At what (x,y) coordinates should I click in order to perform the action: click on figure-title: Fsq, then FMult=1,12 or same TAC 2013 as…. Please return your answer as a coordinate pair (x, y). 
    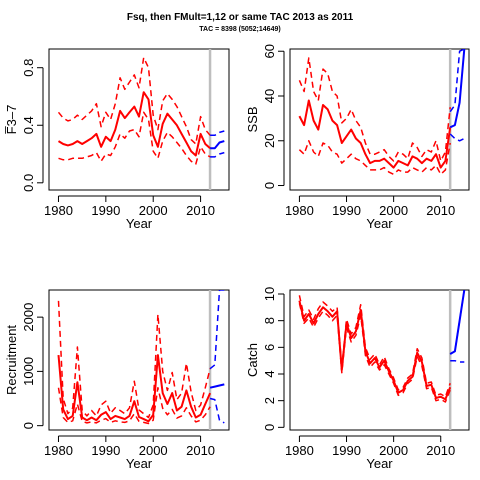
    Looking at the image, I should click on (240, 17).